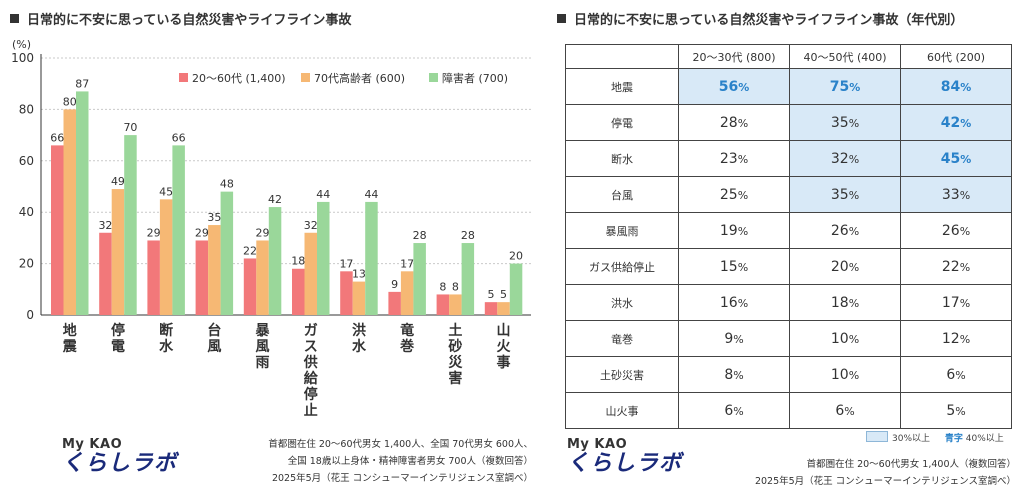  Describe the element at coordinates (877, 436) in the screenshot. I see `highlight-swatch` at that location.